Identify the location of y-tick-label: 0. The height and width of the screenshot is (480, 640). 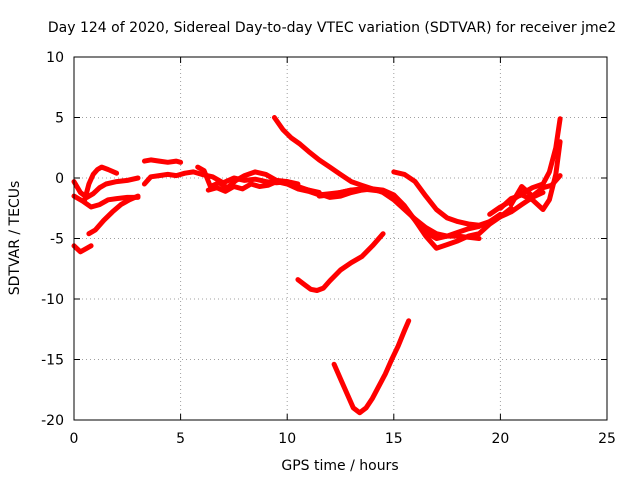
(59, 179).